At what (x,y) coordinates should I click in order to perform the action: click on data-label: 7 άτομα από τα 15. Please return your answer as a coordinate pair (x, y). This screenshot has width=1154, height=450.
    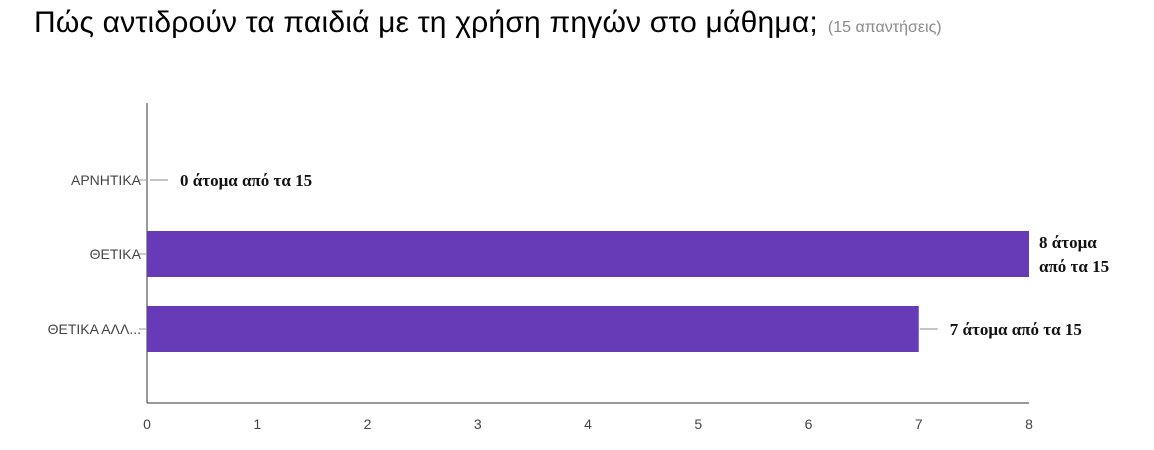
    Looking at the image, I should click on (1016, 329).